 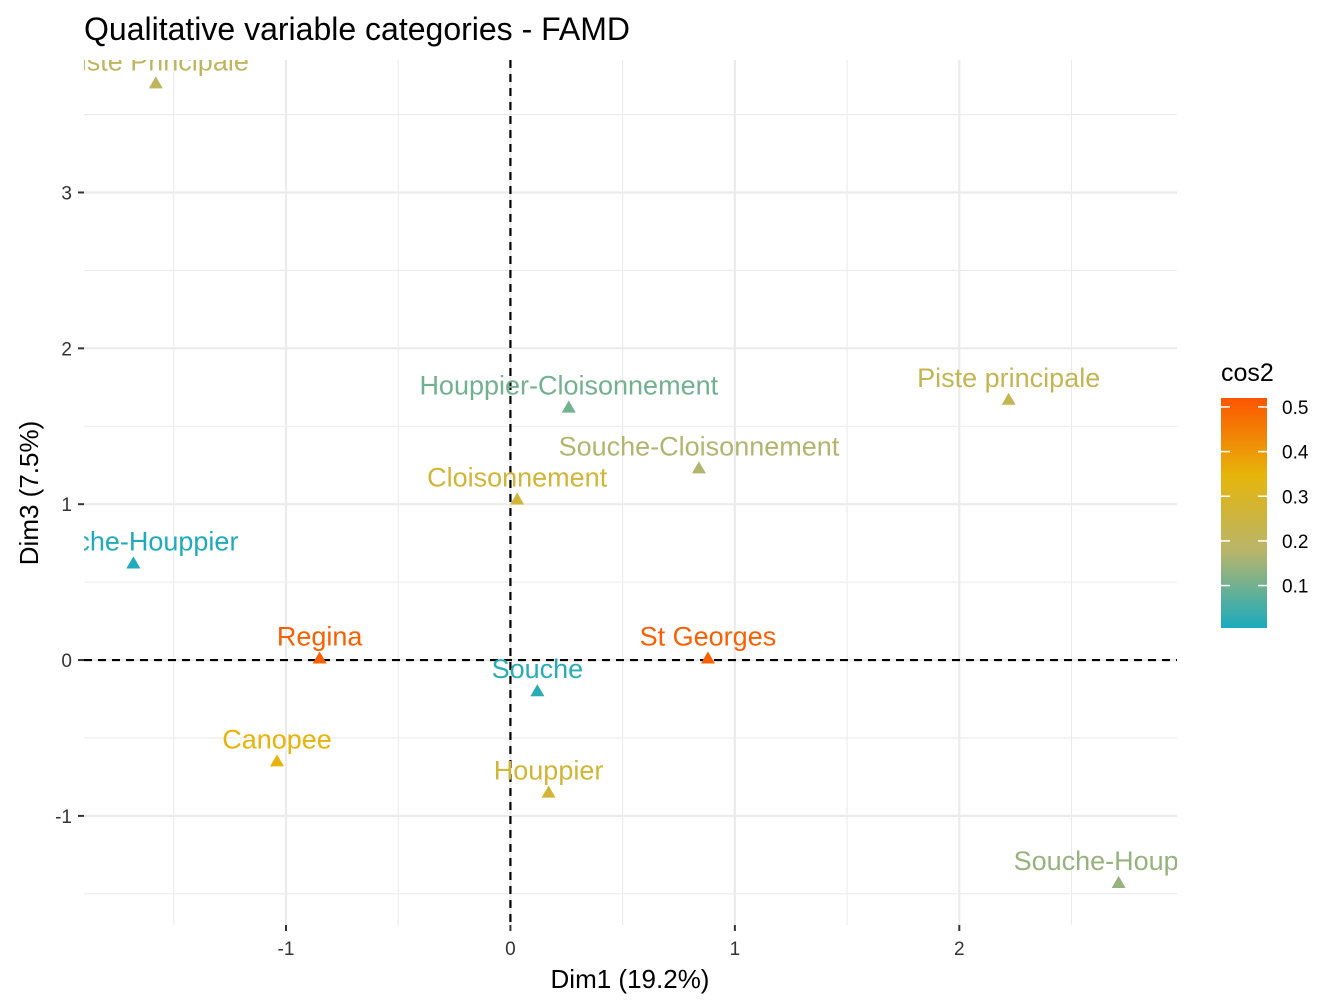 What do you see at coordinates (320, 636) in the screenshot?
I see `point-label: Regina` at bounding box center [320, 636].